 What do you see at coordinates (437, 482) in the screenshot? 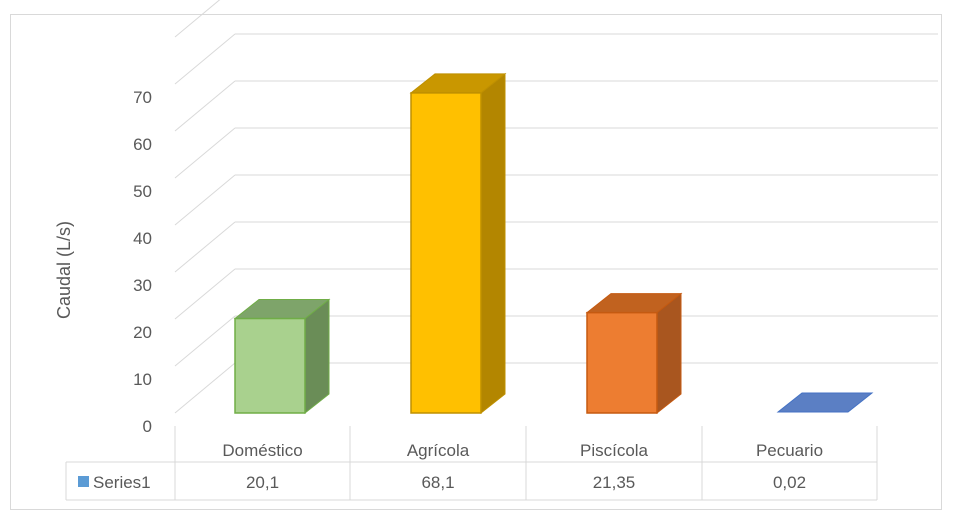
I see `data-label: 68,1` at bounding box center [437, 482].